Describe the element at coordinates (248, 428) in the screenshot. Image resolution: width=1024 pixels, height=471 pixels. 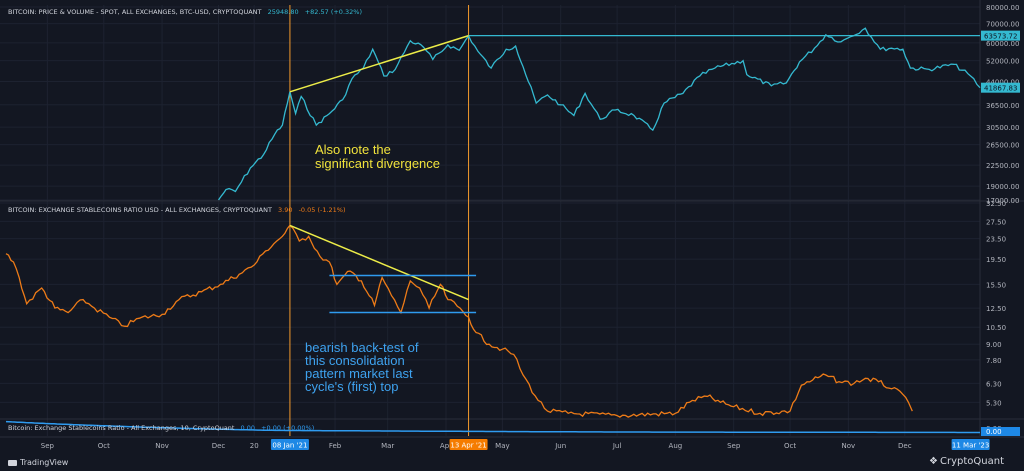
I see `bottom-pane-value: 0.00` at that location.